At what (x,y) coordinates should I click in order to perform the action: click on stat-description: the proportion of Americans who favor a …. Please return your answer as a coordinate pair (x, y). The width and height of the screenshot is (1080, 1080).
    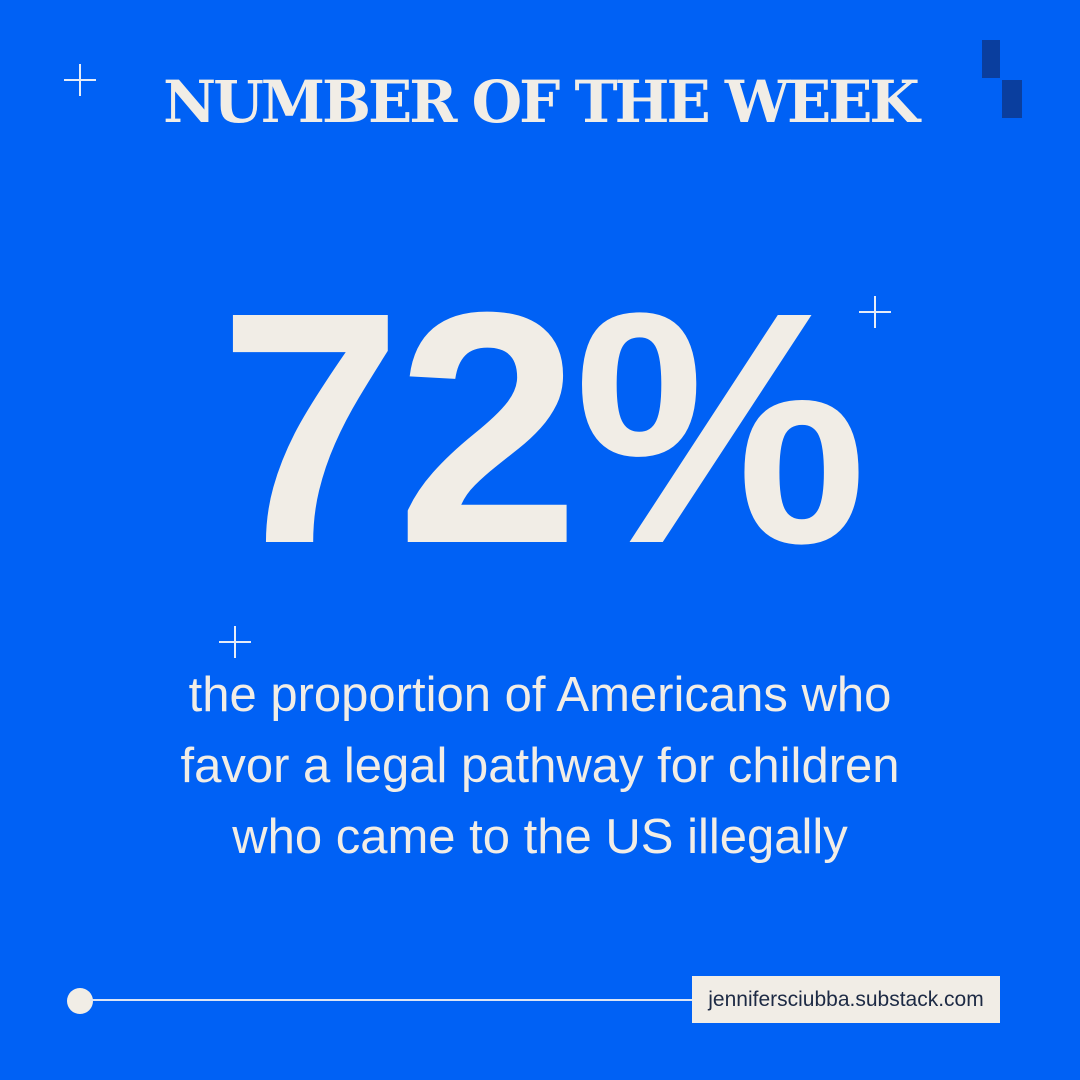
    Looking at the image, I should click on (540, 766).